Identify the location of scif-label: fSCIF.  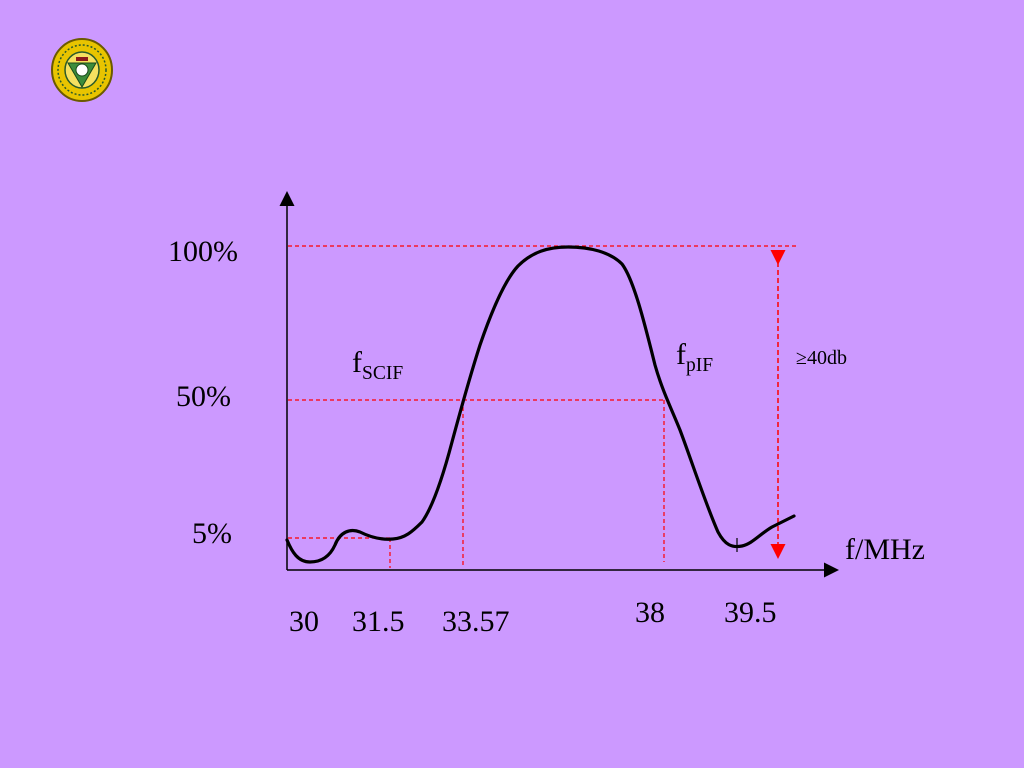
(377, 365).